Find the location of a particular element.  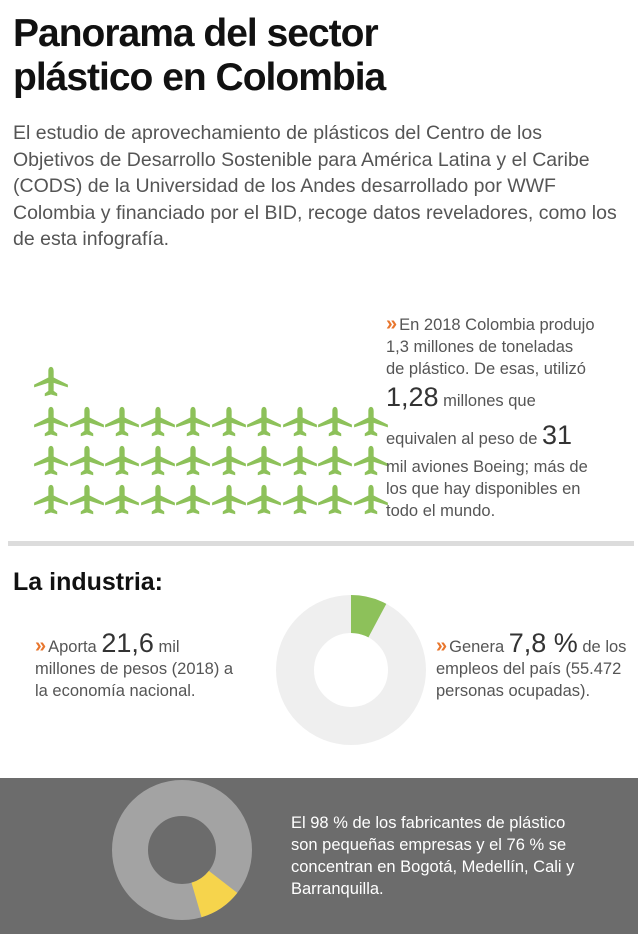

employment-prefix: Genera is located at coordinates (479, 647).